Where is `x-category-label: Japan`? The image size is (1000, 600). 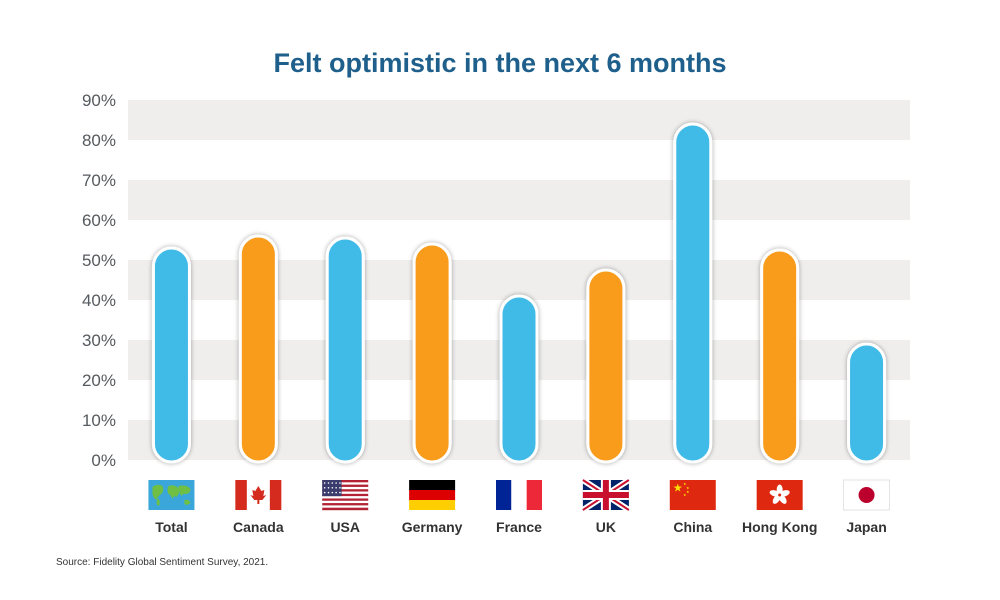 x-category-label: Japan is located at coordinates (866, 527).